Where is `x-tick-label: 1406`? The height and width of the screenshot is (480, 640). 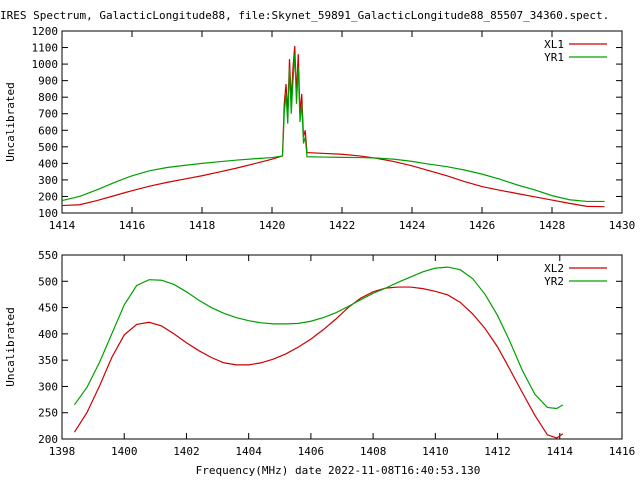
x-tick-label: 1406 is located at coordinates (311, 451).